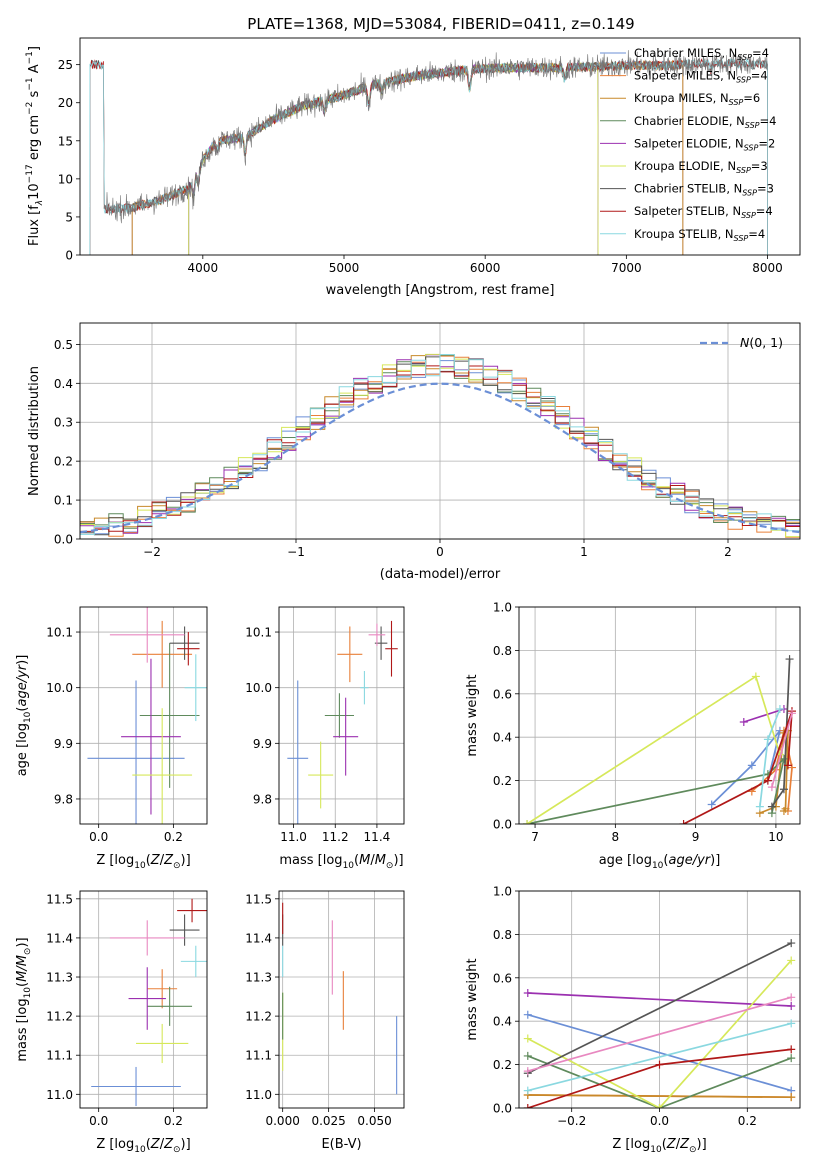 The image size is (819, 1170). I want to click on residuals-ytick-label: 0.2, so click(63, 462).